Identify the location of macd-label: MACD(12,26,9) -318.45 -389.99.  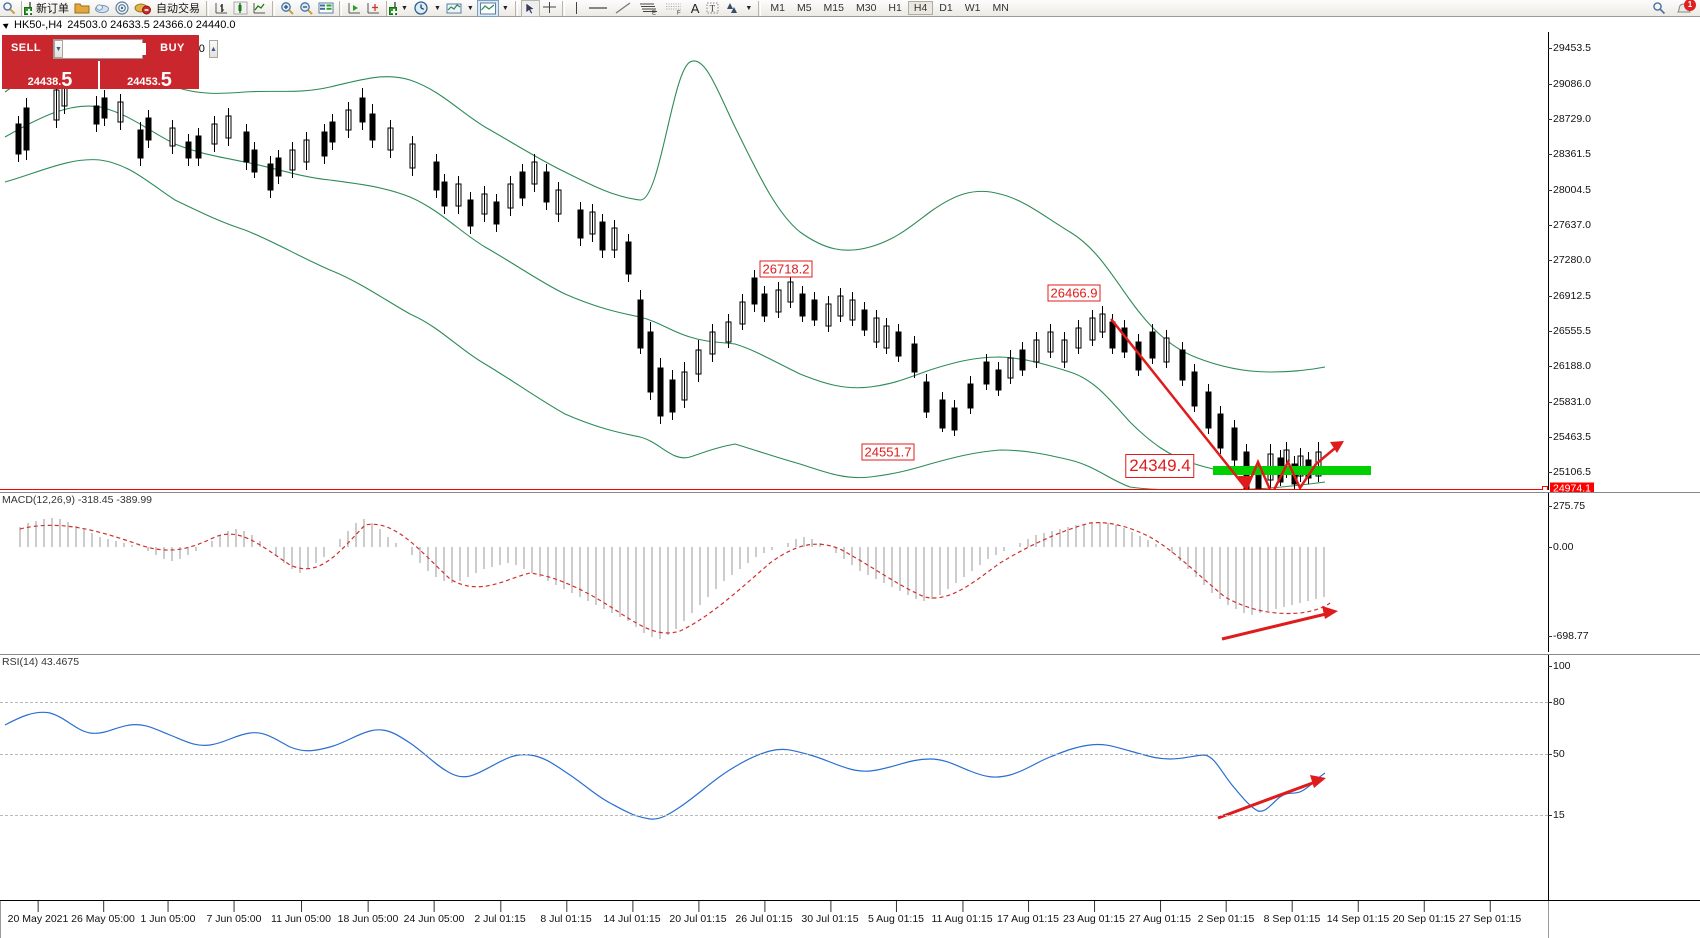
(77, 500).